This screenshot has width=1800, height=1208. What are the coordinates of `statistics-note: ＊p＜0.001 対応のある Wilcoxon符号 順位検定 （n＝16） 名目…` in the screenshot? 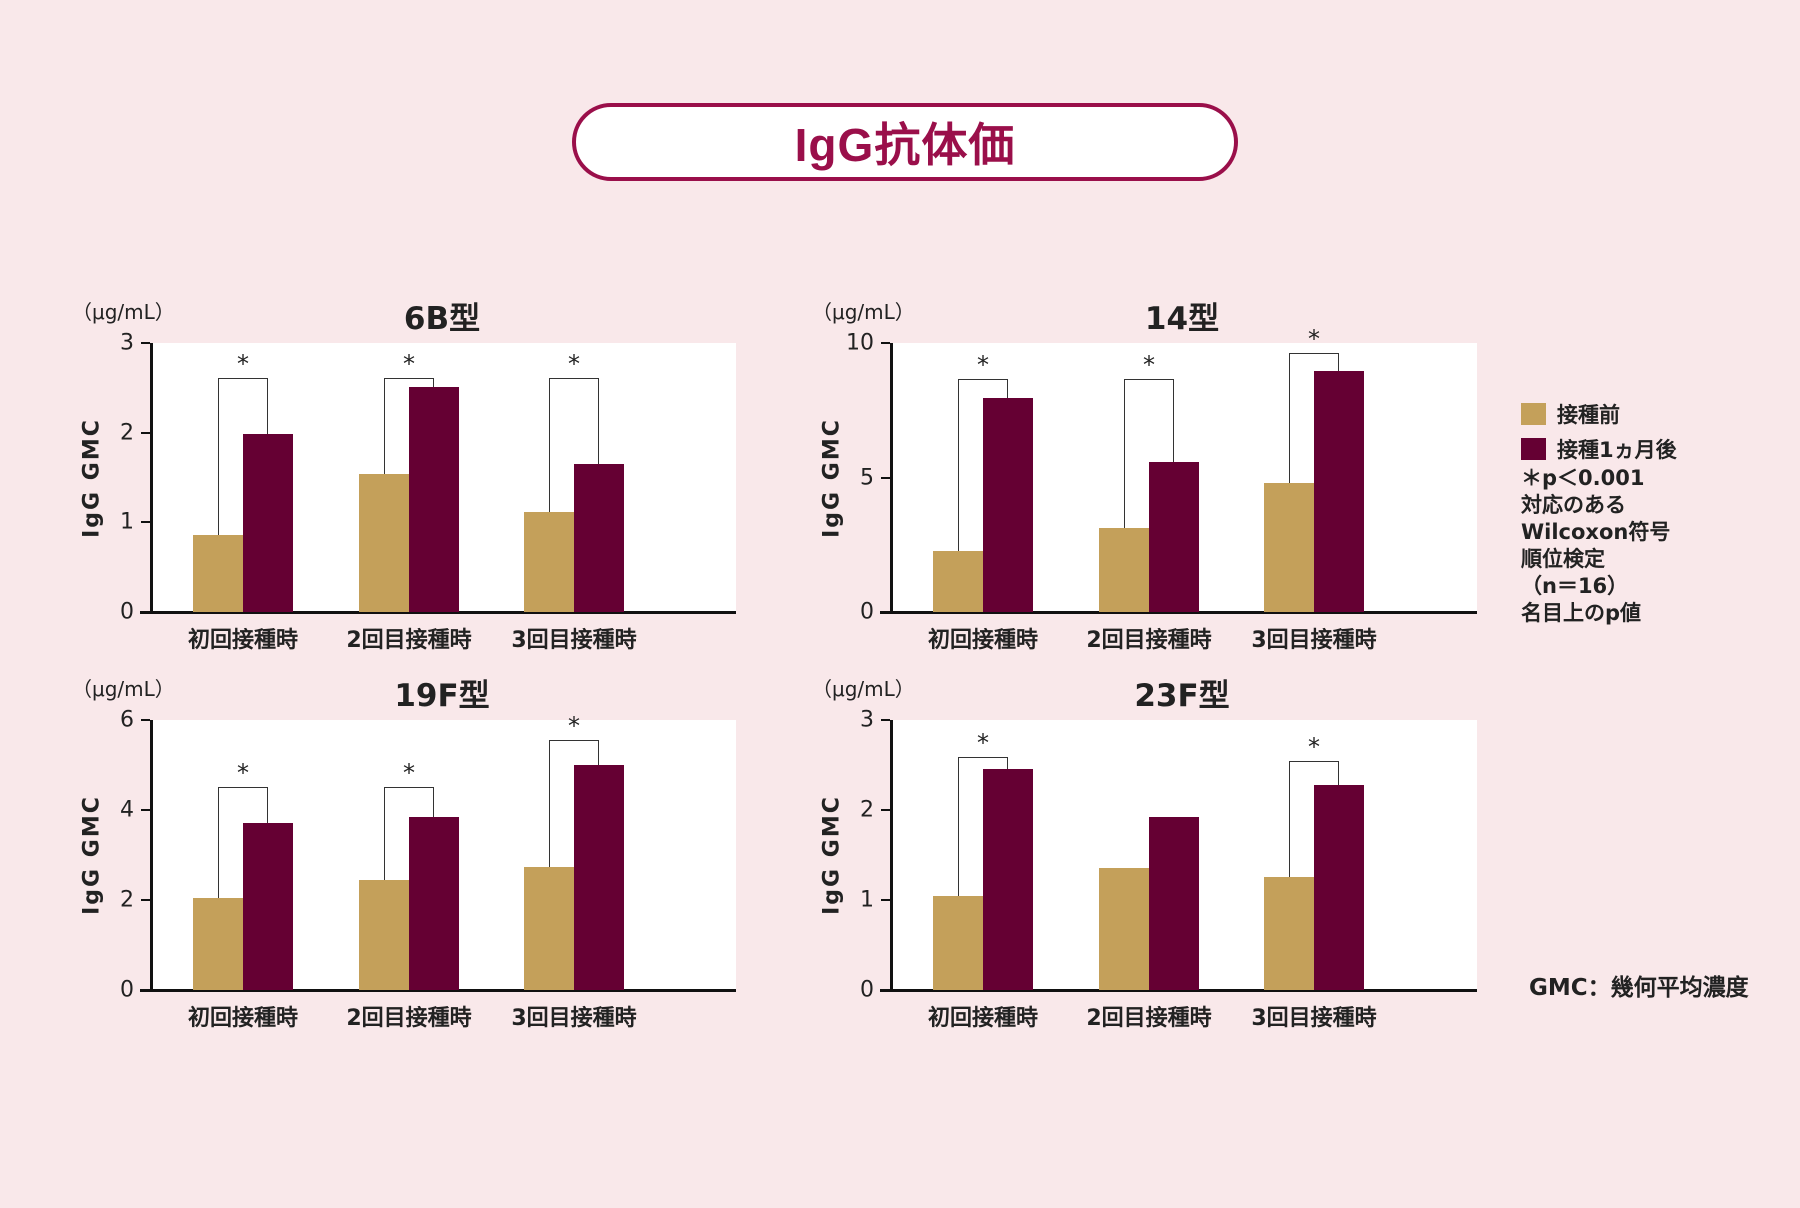 It's located at (1595, 546).